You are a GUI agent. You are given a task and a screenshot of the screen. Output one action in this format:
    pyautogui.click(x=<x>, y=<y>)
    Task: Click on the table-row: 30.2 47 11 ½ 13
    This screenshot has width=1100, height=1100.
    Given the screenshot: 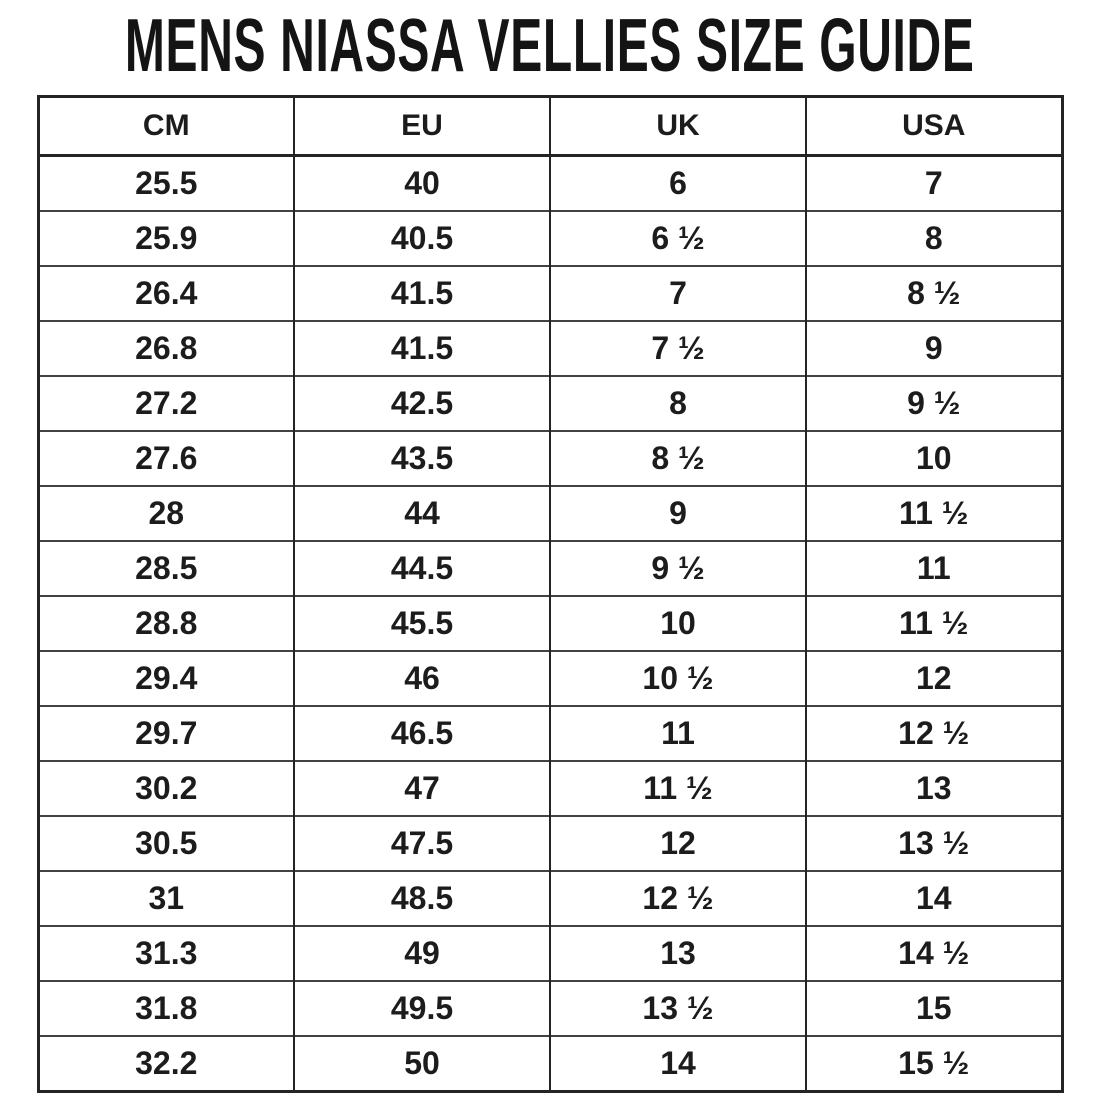 What is the action you would take?
    pyautogui.click(x=550, y=788)
    